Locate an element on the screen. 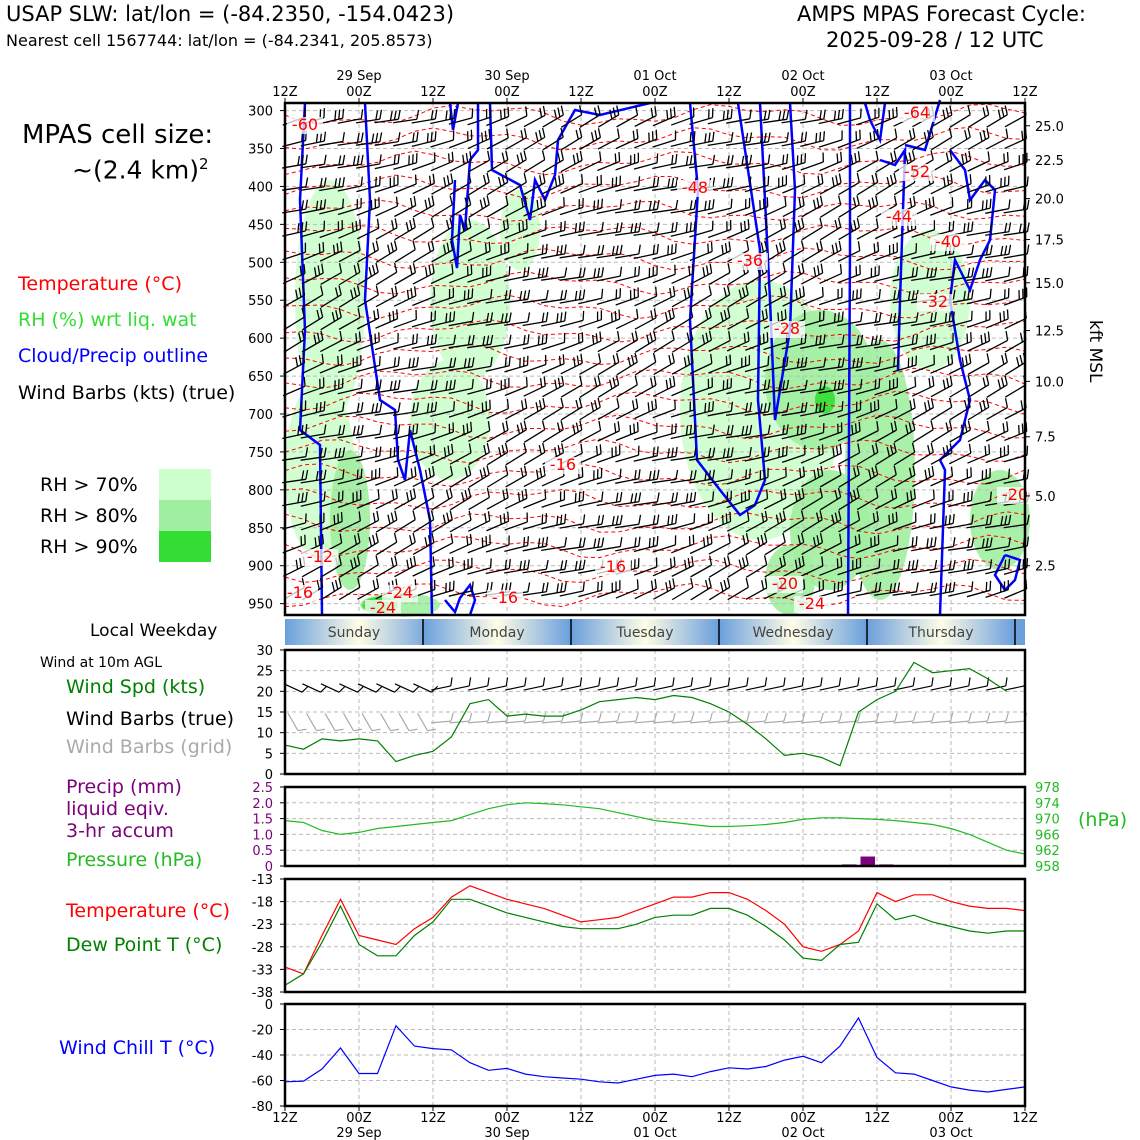 This screenshot has height=1140, width=1140. legend-precip-accum: 3-hr accum is located at coordinates (120, 831).